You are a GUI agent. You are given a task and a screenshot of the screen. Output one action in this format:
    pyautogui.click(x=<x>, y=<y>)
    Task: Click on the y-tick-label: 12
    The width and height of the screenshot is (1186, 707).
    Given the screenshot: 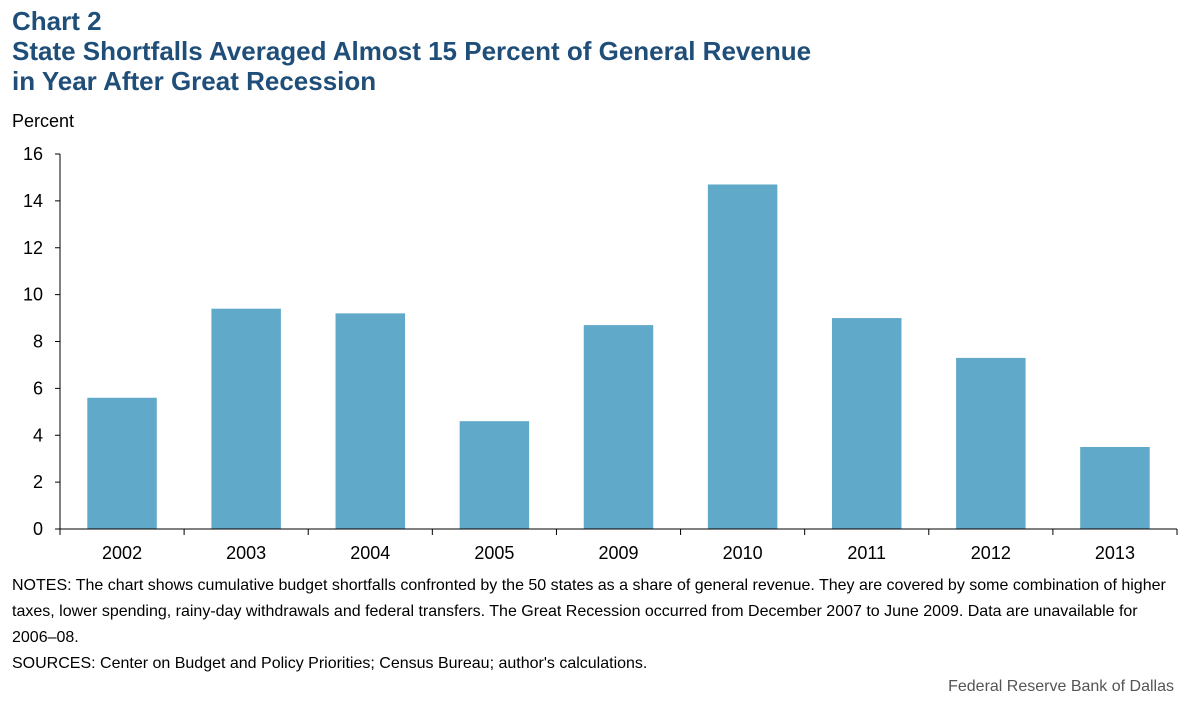 What is the action you would take?
    pyautogui.click(x=33, y=248)
    